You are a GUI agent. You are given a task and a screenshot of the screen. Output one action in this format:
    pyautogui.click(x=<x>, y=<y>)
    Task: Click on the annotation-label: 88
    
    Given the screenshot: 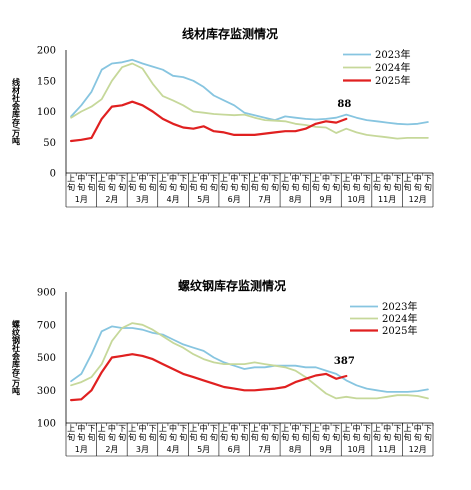 What is the action you would take?
    pyautogui.click(x=344, y=104)
    